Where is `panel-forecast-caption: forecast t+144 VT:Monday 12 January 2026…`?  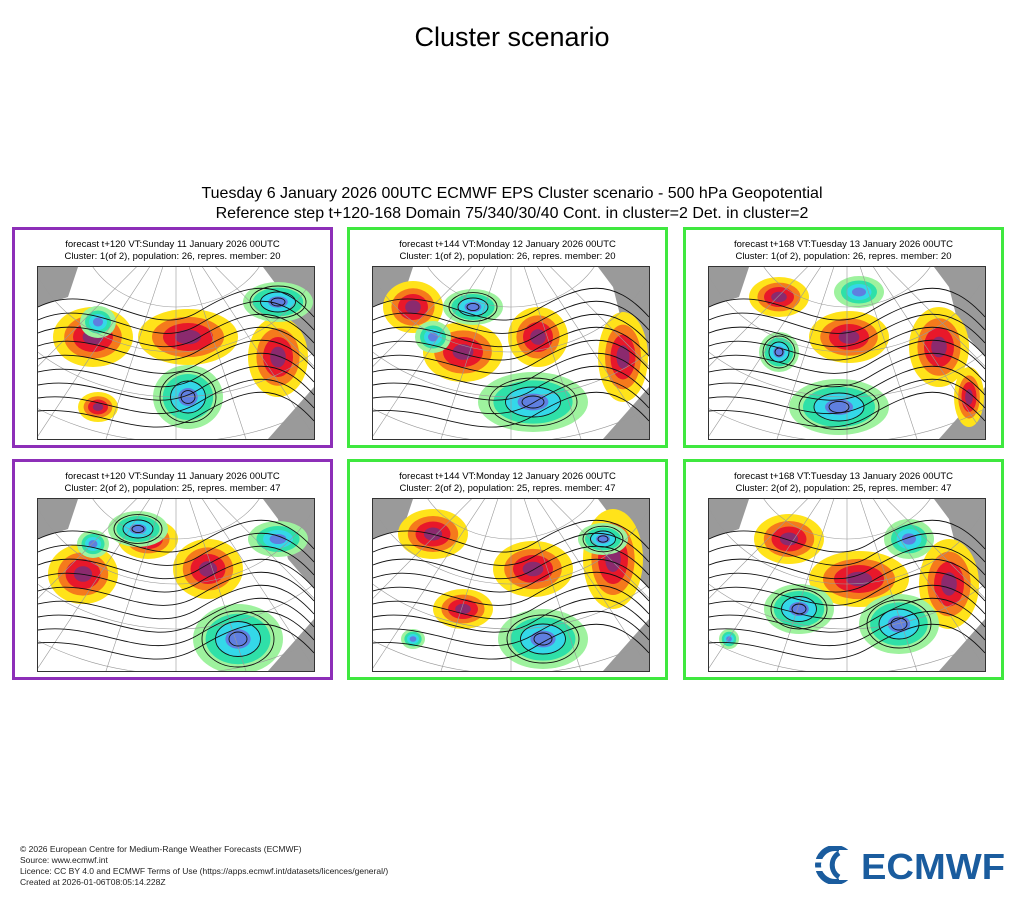
panel-forecast-caption: forecast t+144 VT:Monday 12 January 2026… is located at coordinates (507, 476).